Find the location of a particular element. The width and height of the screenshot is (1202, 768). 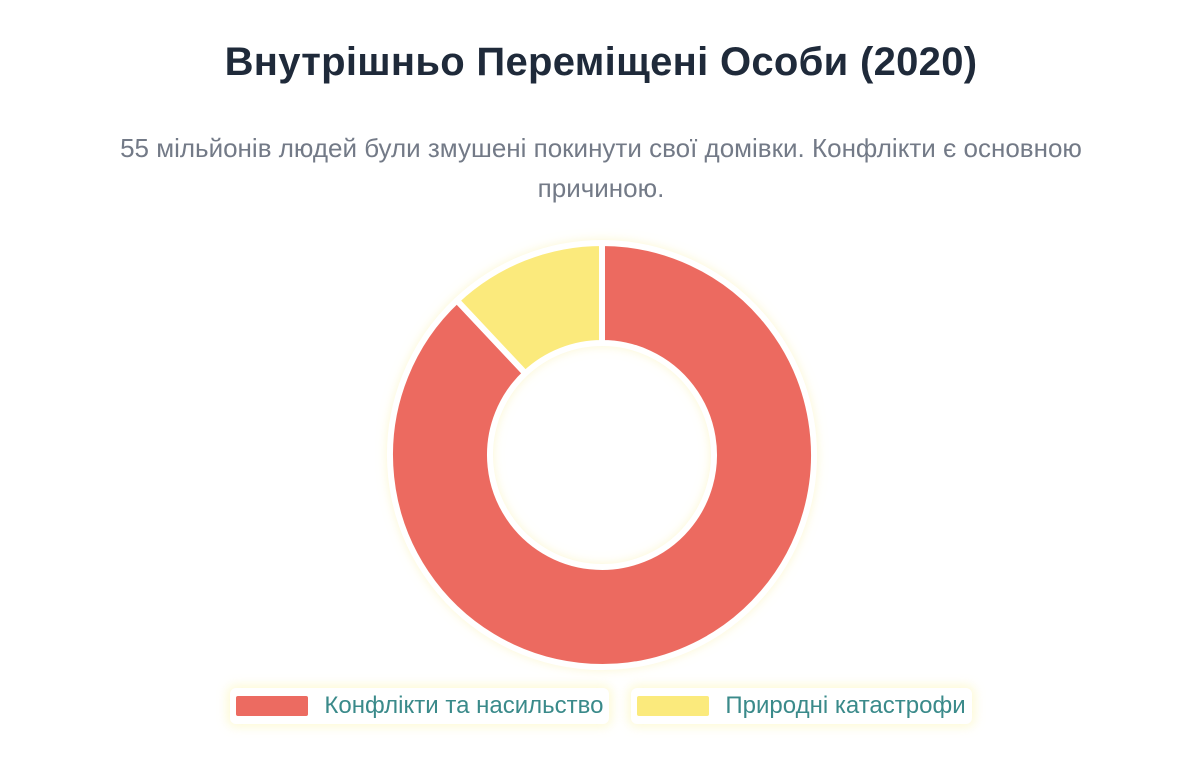

legend-swatch-conflicts is located at coordinates (272, 706).